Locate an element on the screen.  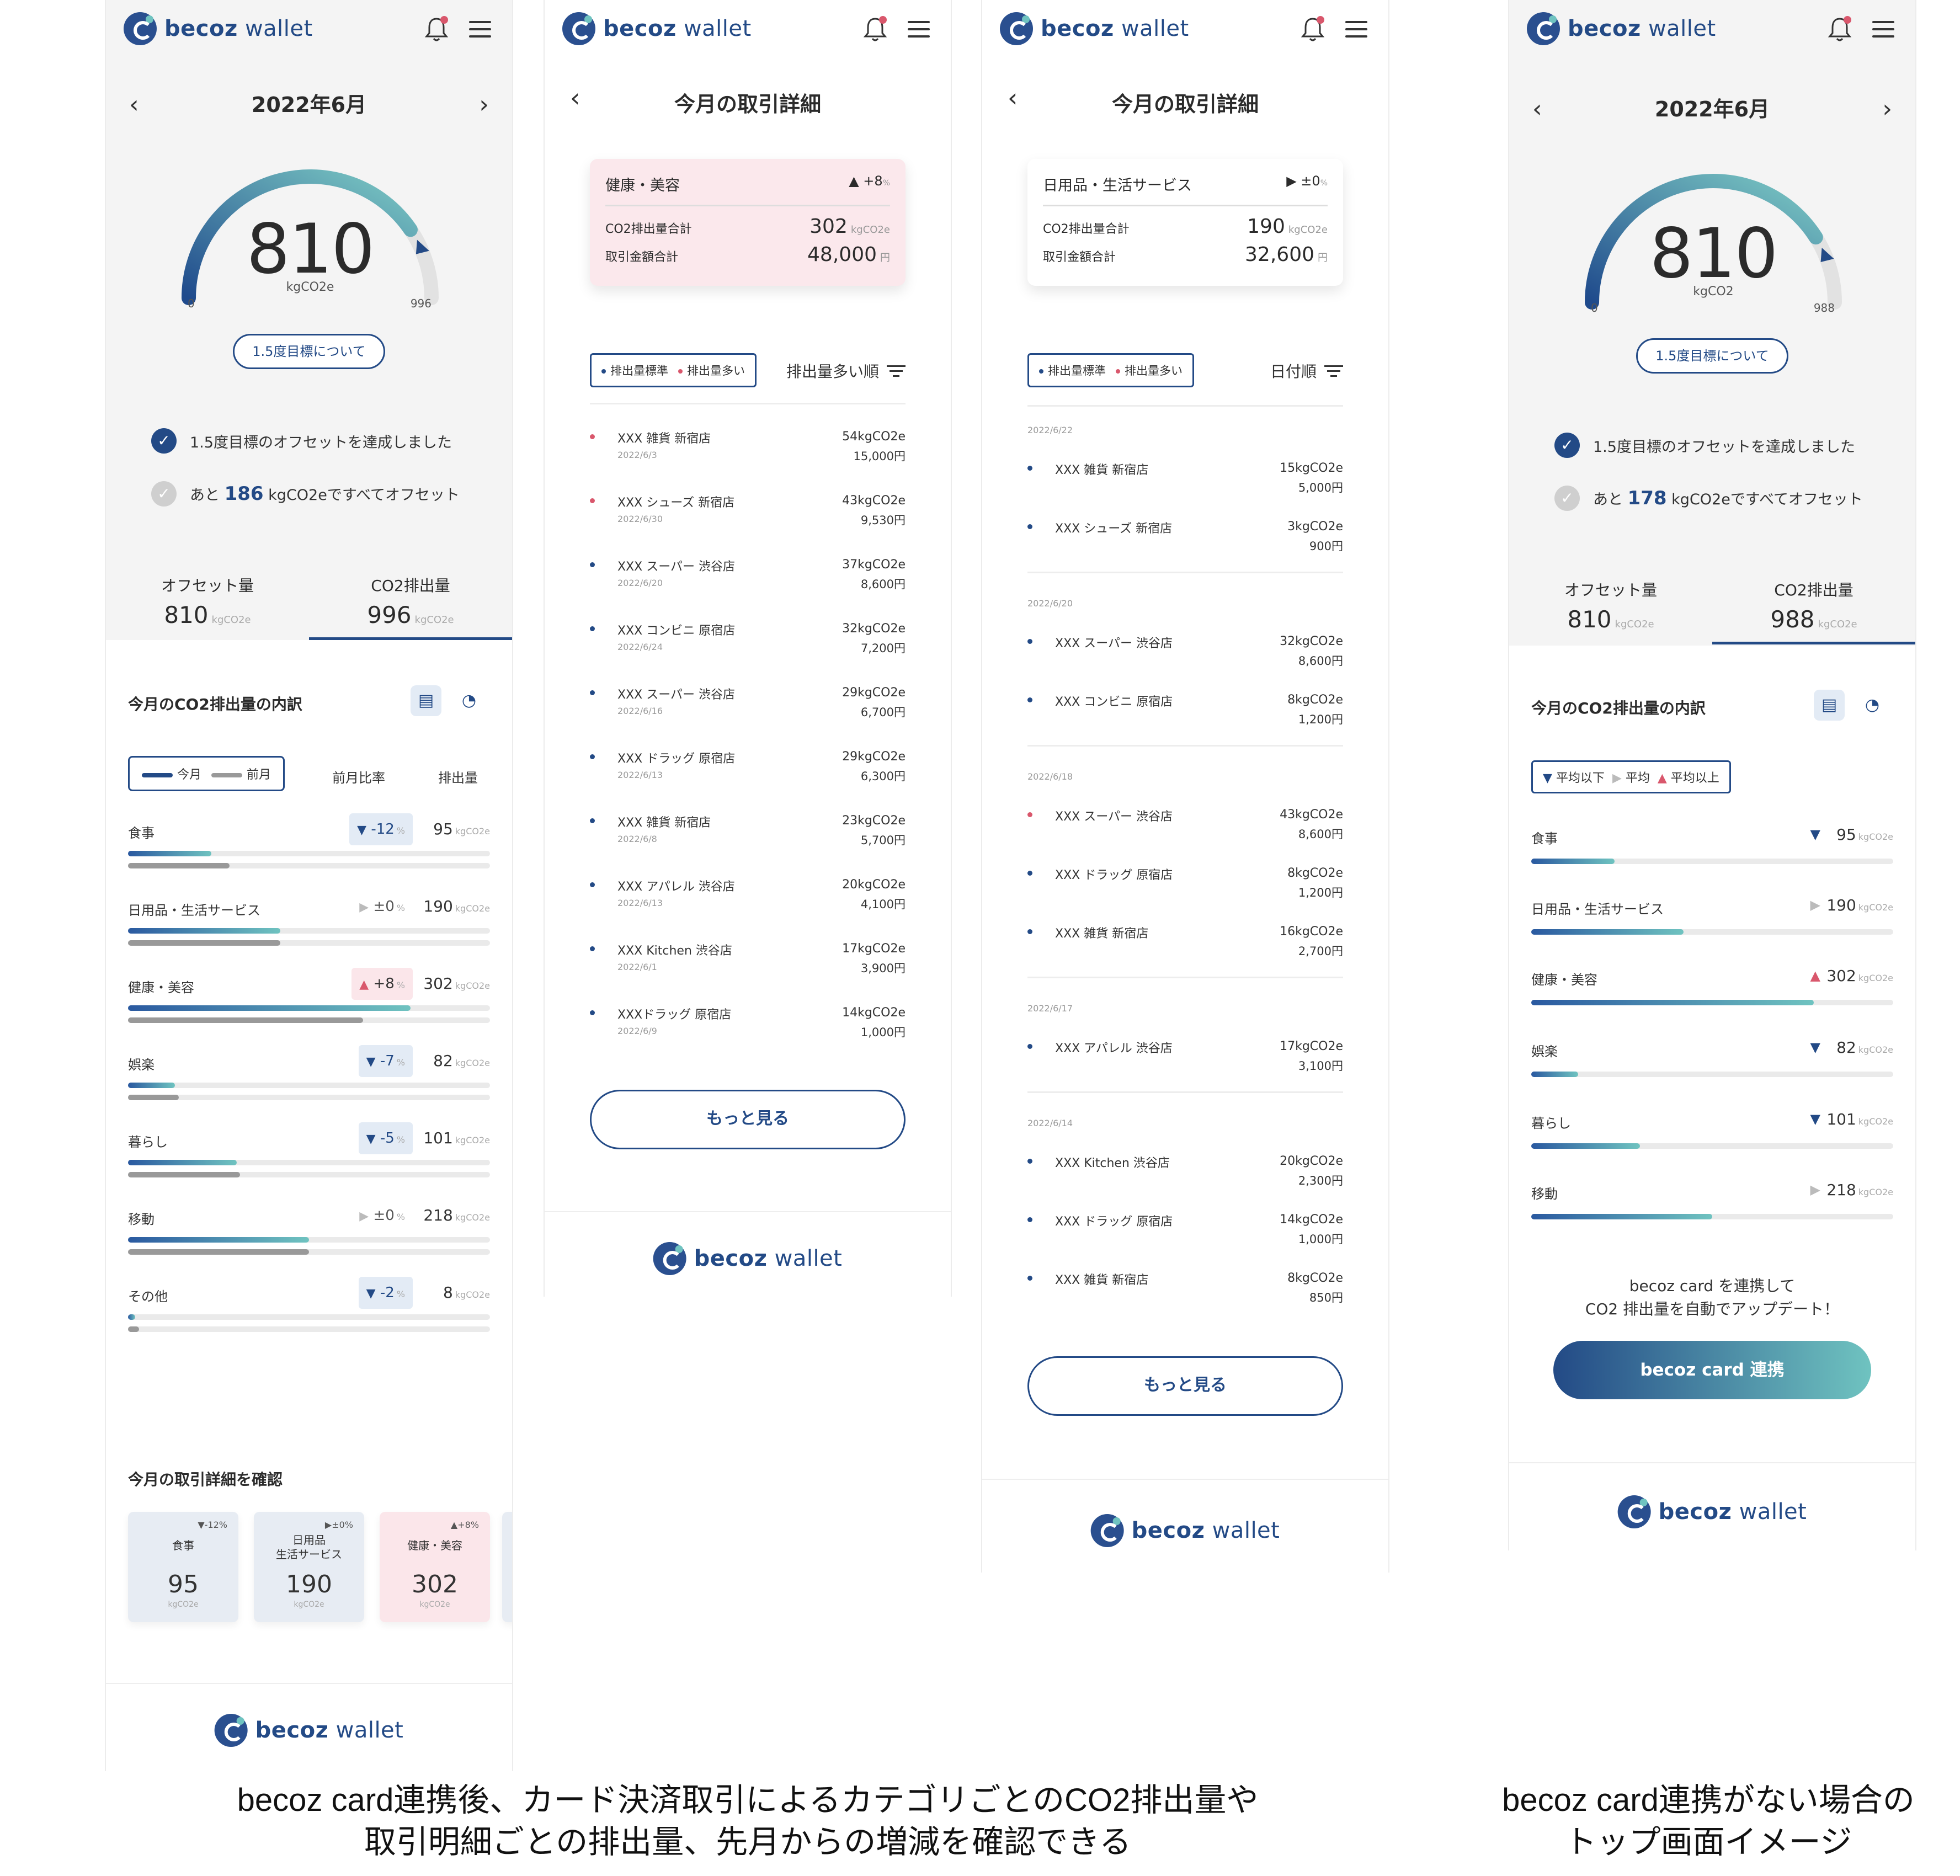
transaction-row: XXX ドラッグ 原宿店 14kgCO2e 1,000円 is located at coordinates (1185, 1237).